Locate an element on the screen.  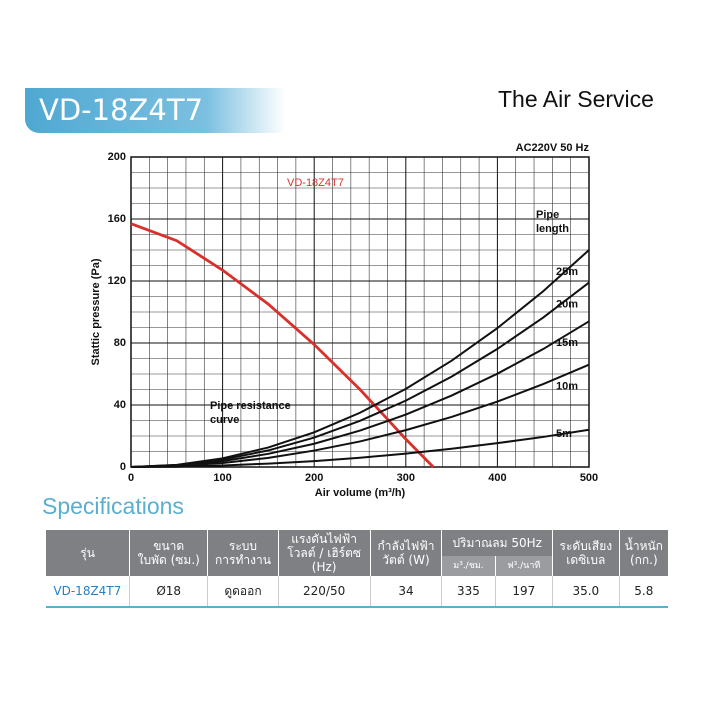
header-cell: รุ่น is located at coordinates (87, 553).